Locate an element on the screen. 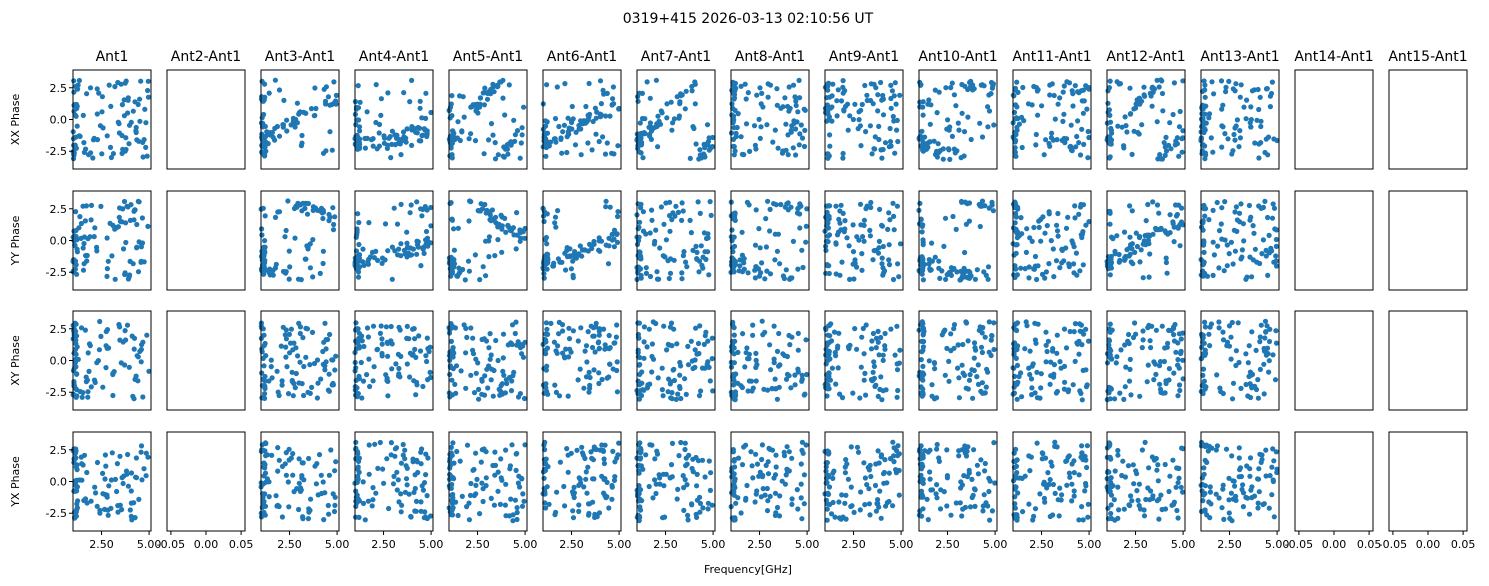 The height and width of the screenshot is (586, 1489). panel-frame is located at coordinates (394, 481).